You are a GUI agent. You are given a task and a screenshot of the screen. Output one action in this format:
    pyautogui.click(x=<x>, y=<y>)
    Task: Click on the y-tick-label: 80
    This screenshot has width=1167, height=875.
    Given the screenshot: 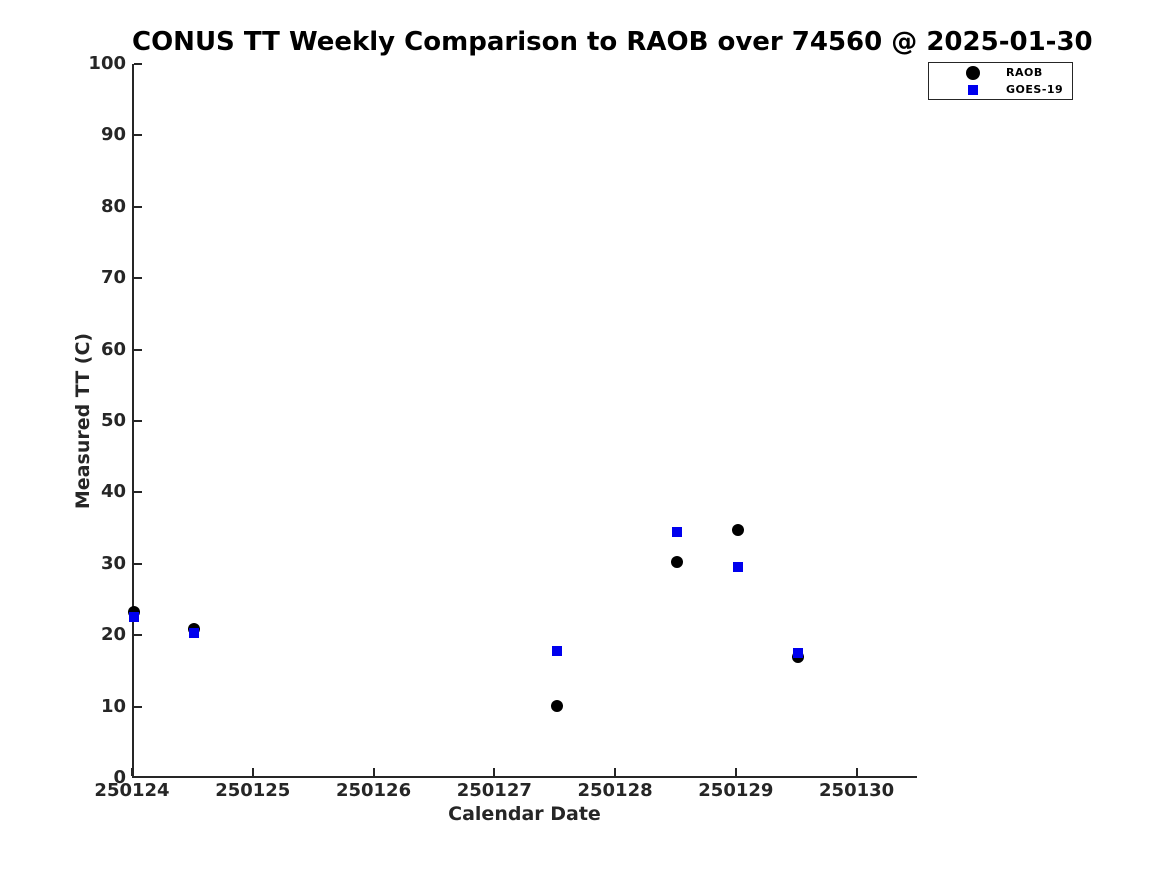 What is the action you would take?
    pyautogui.click(x=113, y=206)
    